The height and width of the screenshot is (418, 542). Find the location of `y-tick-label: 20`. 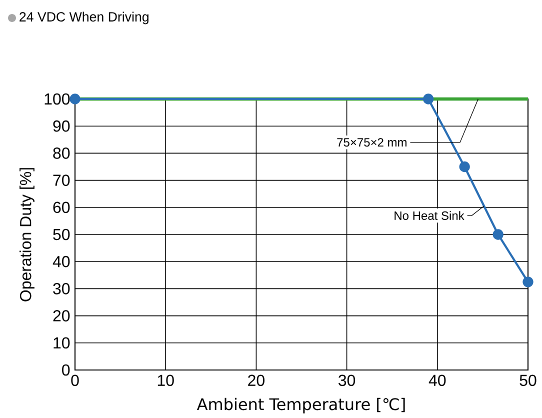

y-tick-label: 20 is located at coordinates (61, 316).